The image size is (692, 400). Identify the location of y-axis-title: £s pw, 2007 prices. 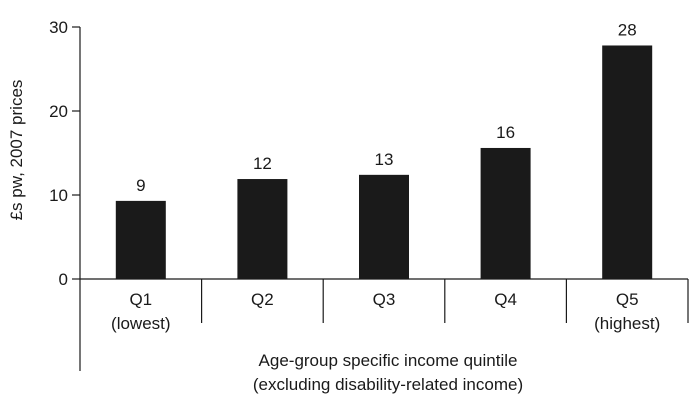
(16, 150).